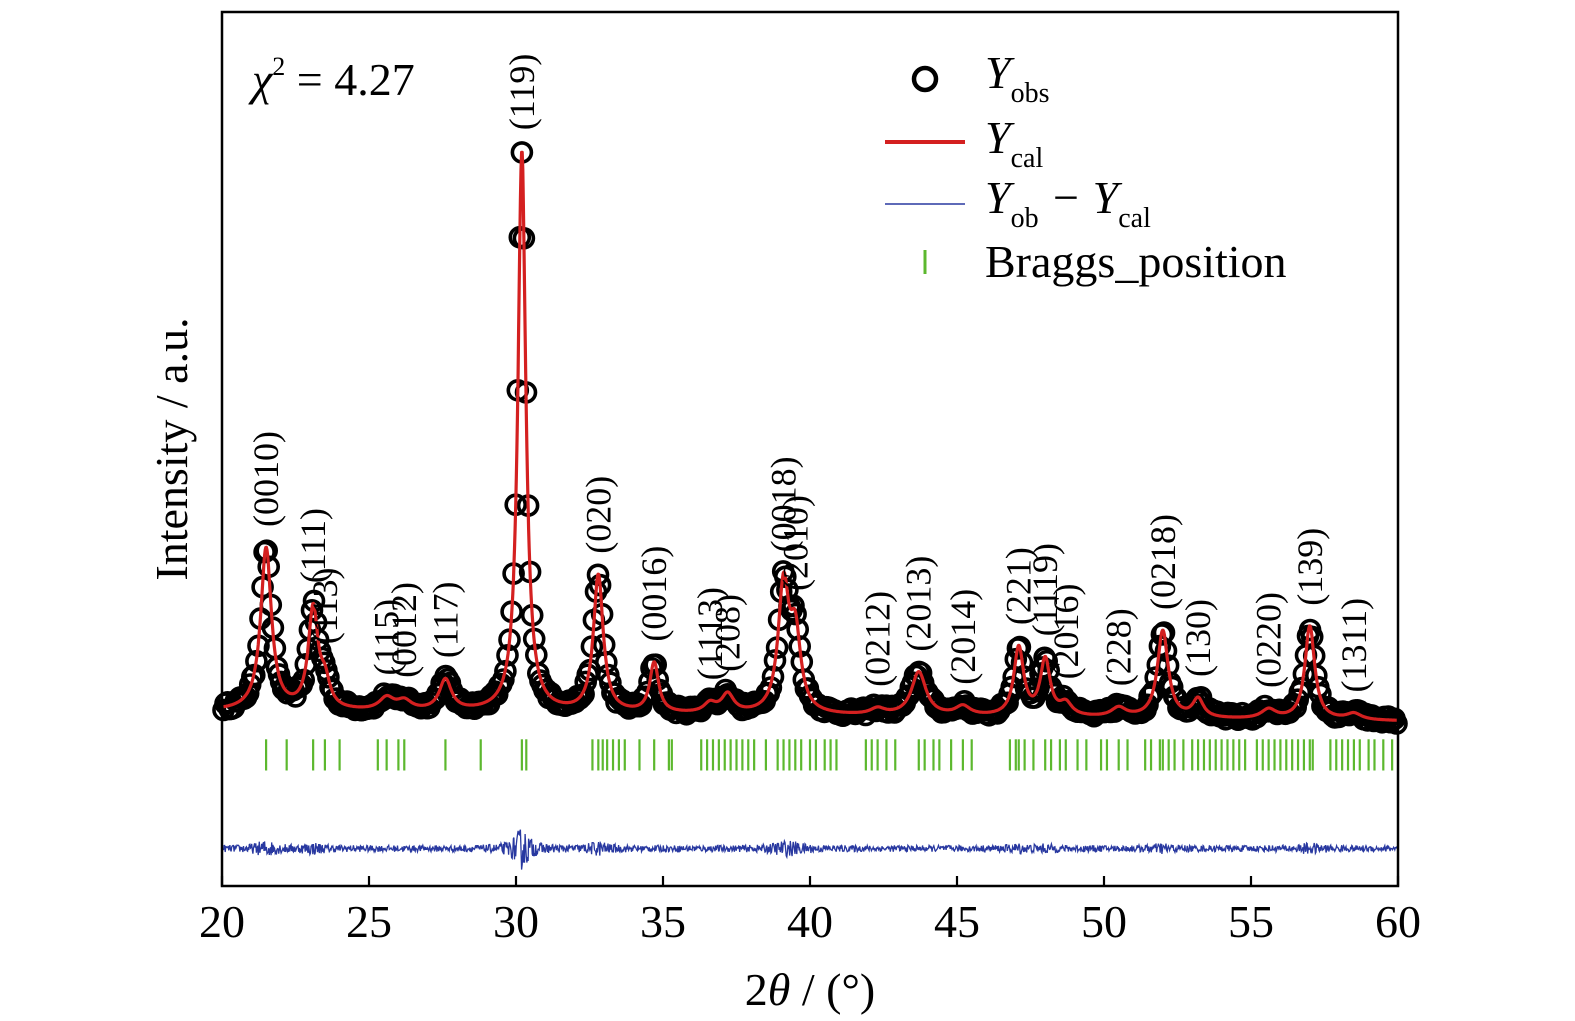  What do you see at coordinates (1310, 567) in the screenshot?
I see `peak-label-23: (139)` at bounding box center [1310, 567].